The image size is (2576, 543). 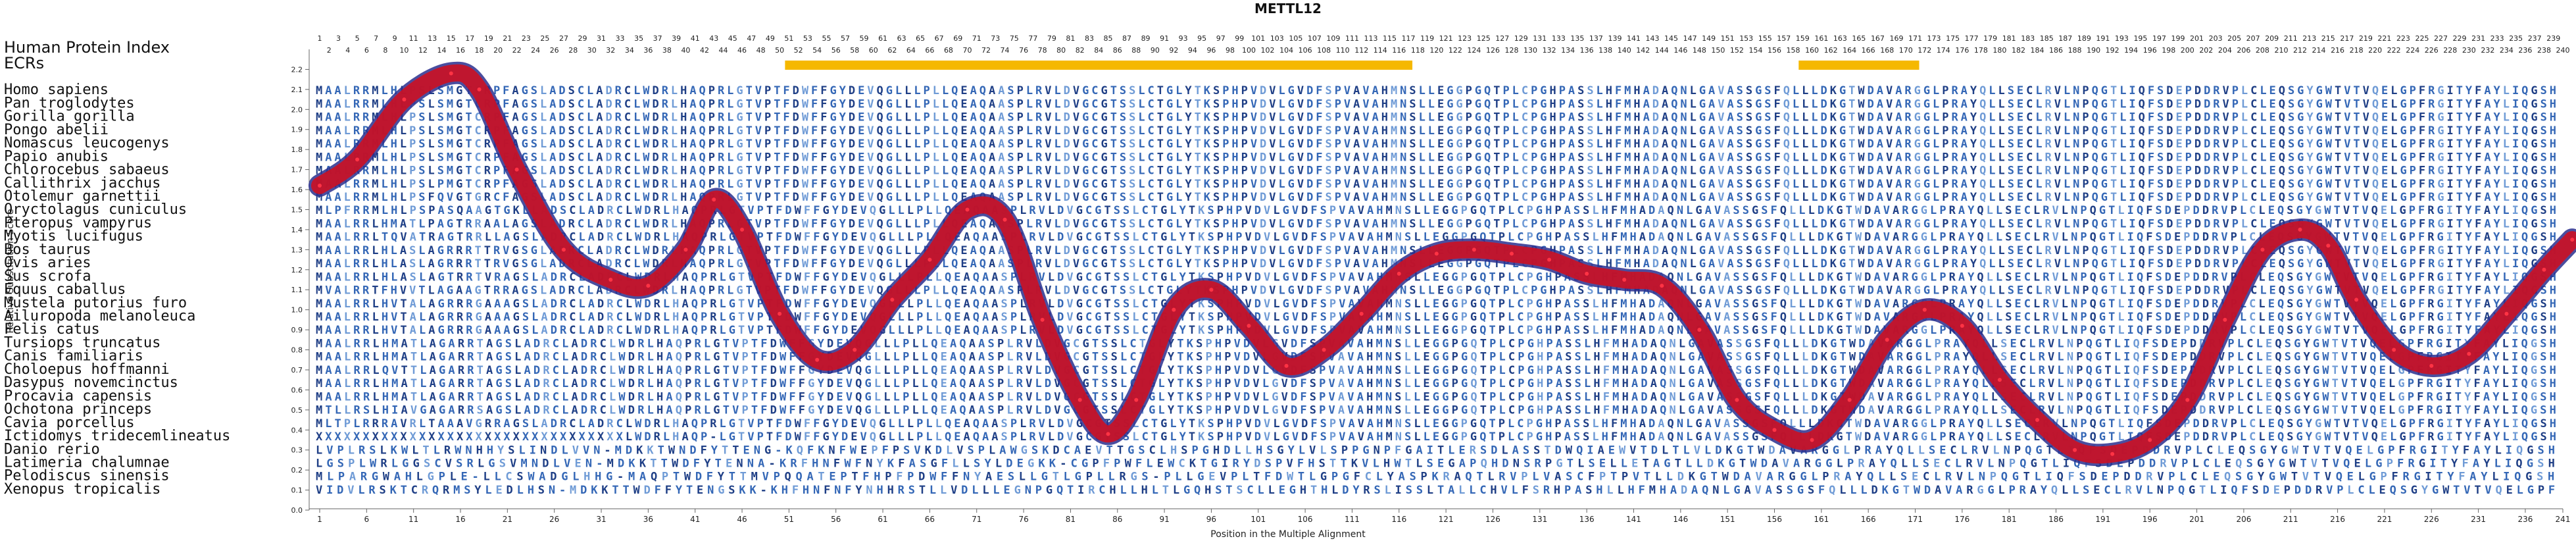 I want to click on position-number: 70, so click(x=967, y=50).